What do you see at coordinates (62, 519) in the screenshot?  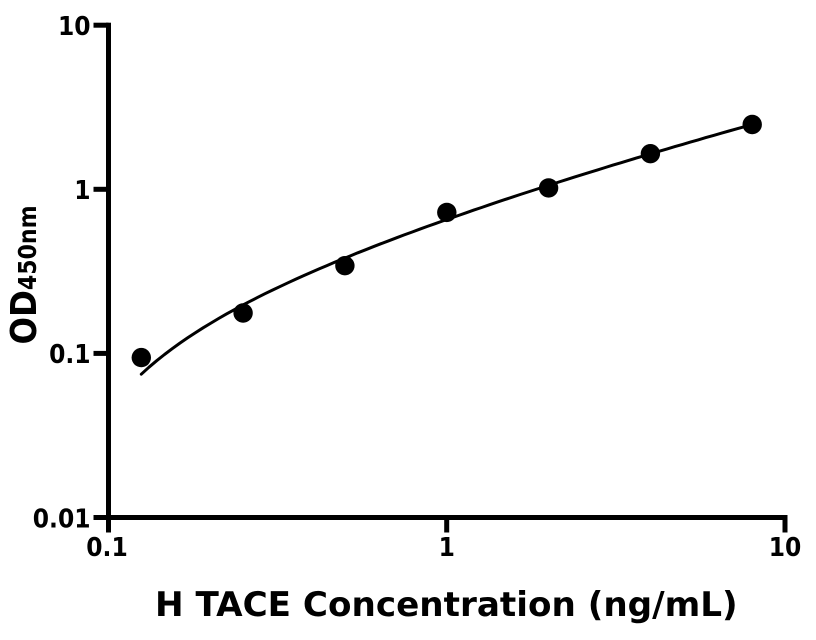 I see `svg-text: 0.01` at bounding box center [62, 519].